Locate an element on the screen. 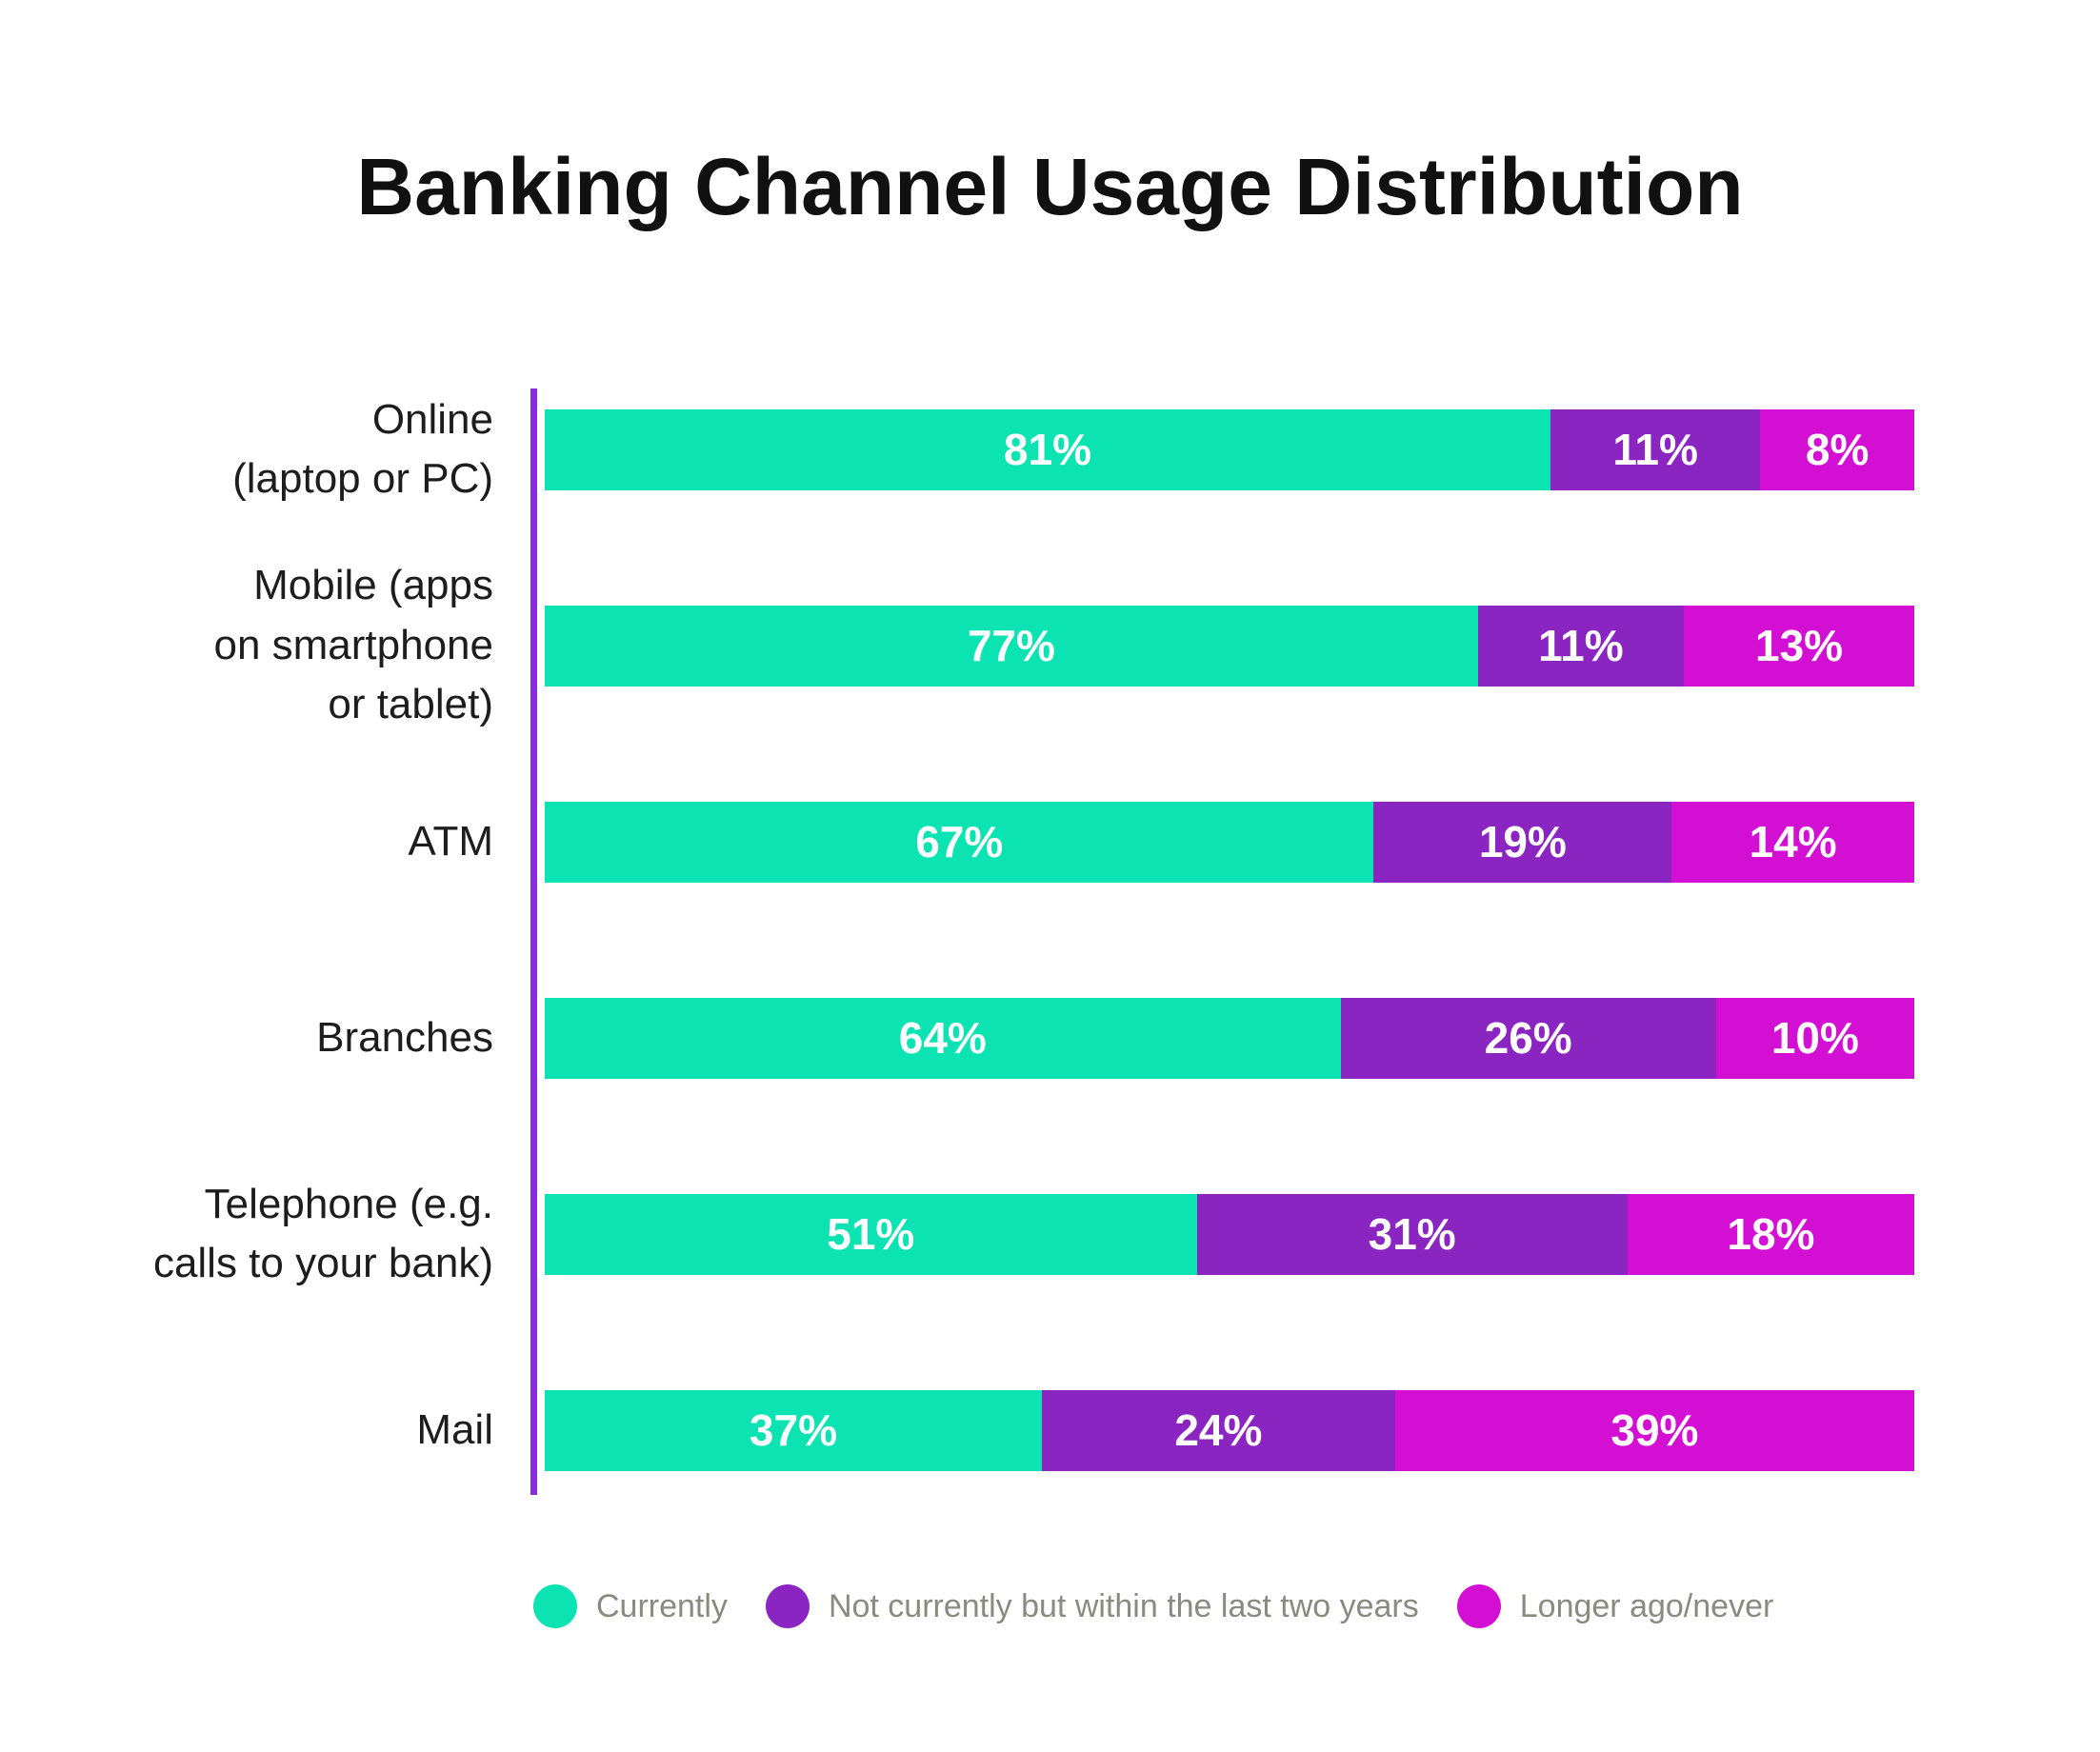 The image size is (2100, 1752). chart-row-branches: Branches 64% 26% 10% is located at coordinates (985, 1038).